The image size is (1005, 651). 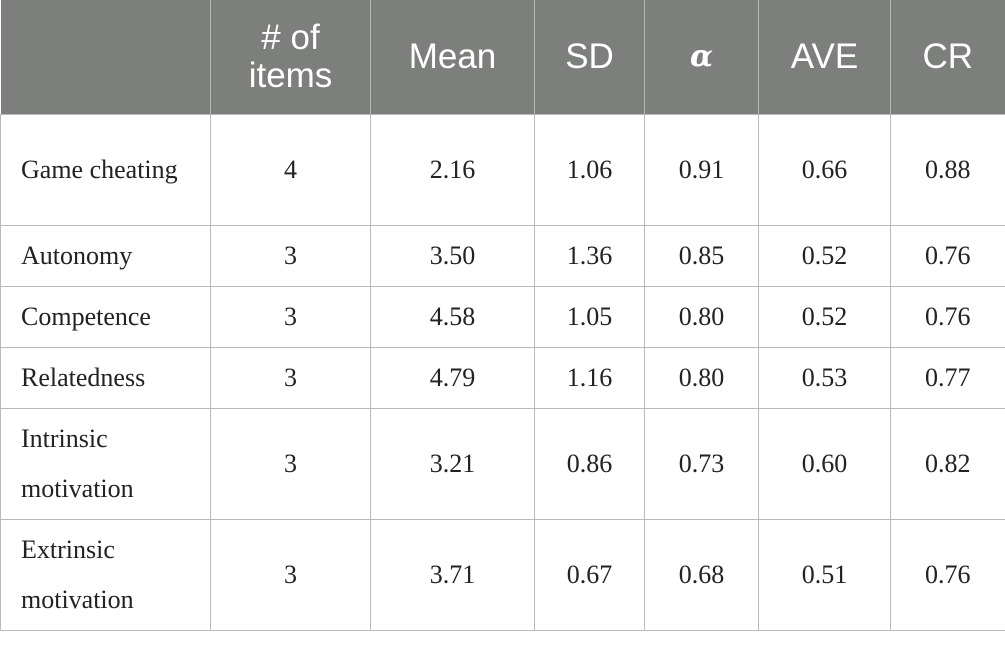 I want to click on table-row: Relatedness 3 4.79 1.16 0.80 0.53 0.77, so click(x=502, y=377).